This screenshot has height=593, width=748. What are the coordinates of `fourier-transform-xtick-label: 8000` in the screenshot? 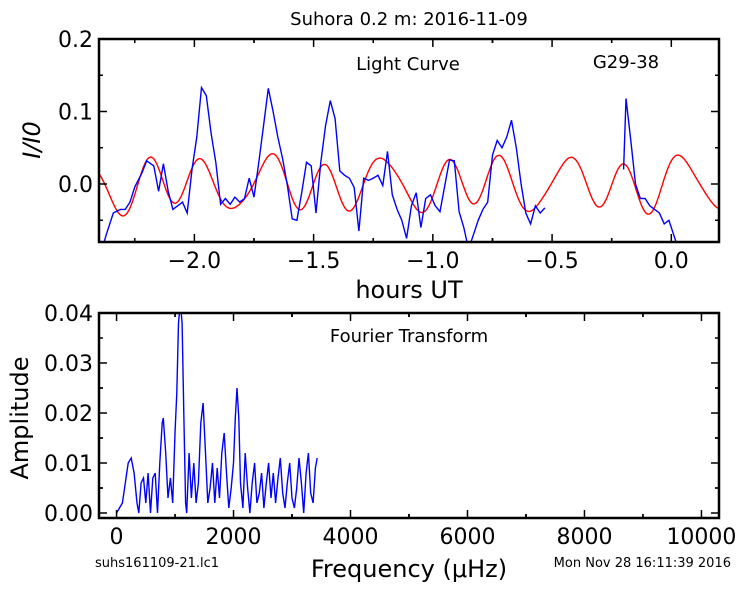 It's located at (584, 537).